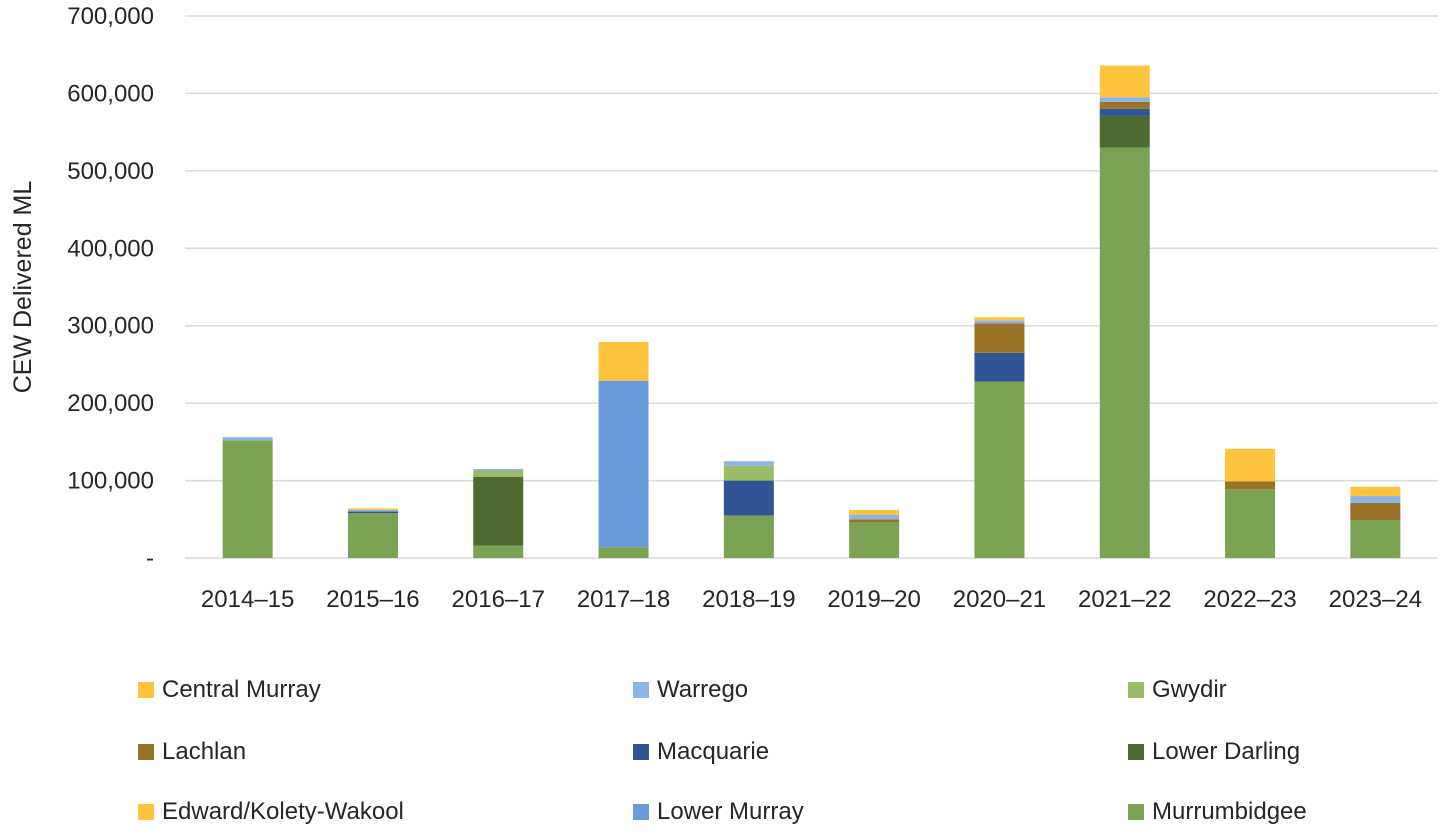  I want to click on legend-item: Central Murray, so click(229, 690).